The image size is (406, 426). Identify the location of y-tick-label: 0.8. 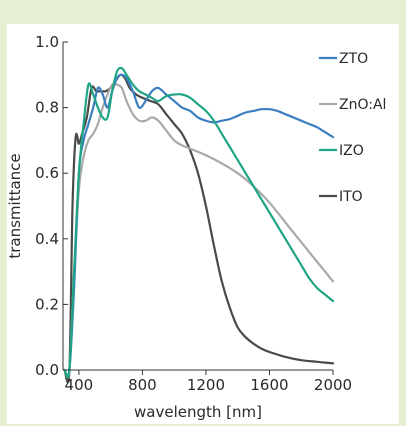
(47, 108).